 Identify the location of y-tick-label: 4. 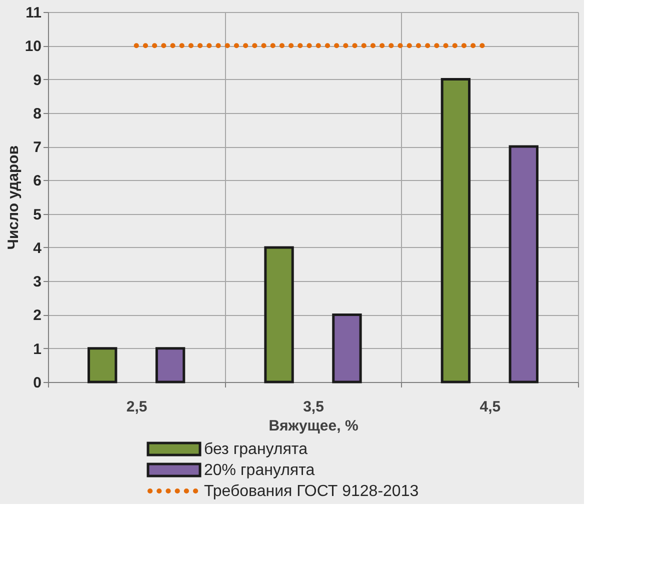
(37, 248).